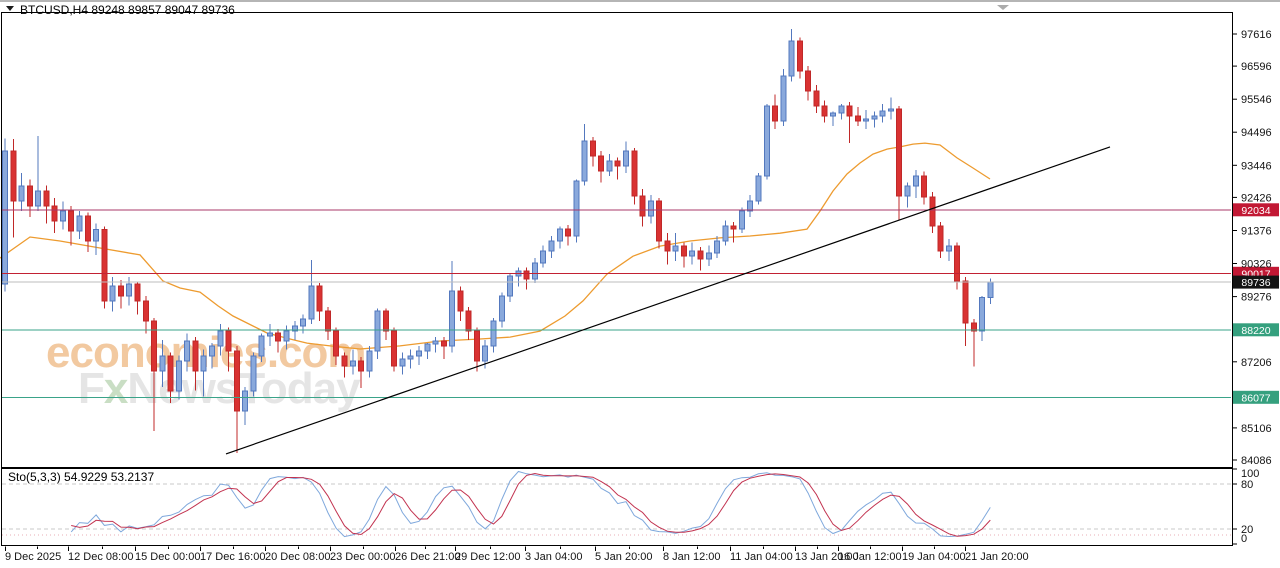  I want to click on date-label: 11 Jan 04:00, so click(761, 557).